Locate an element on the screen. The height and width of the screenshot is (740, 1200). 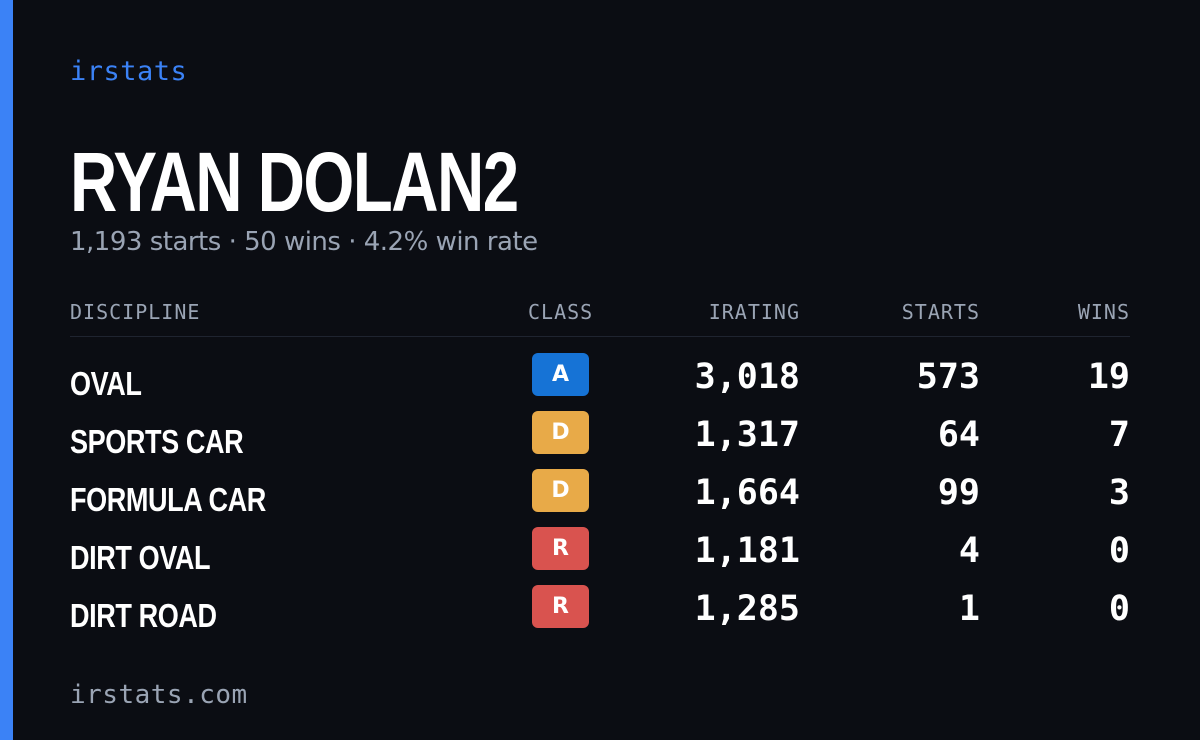
accent-bar is located at coordinates (6, 370).